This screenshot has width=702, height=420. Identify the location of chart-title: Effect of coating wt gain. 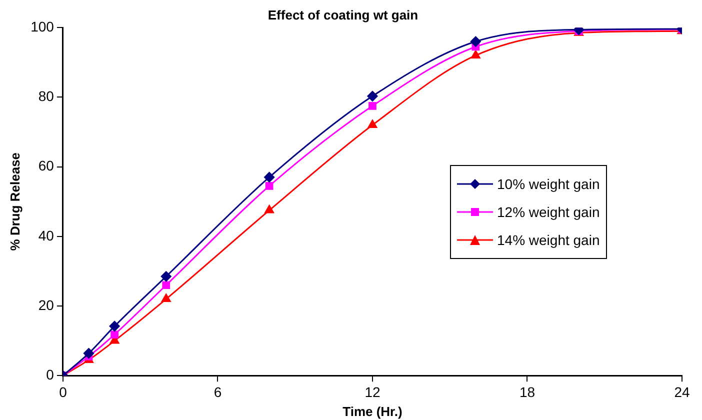
(343, 14).